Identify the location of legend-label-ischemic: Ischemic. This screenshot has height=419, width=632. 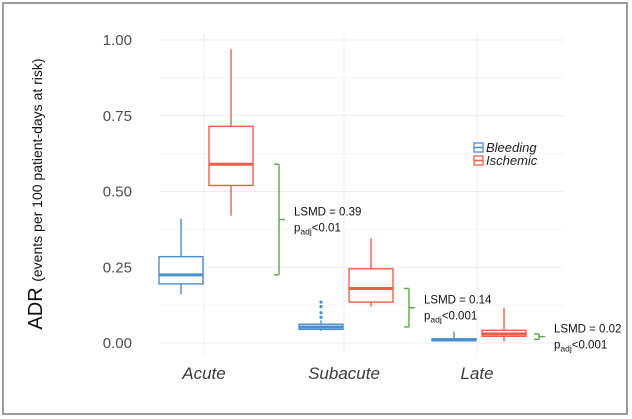
(512, 160).